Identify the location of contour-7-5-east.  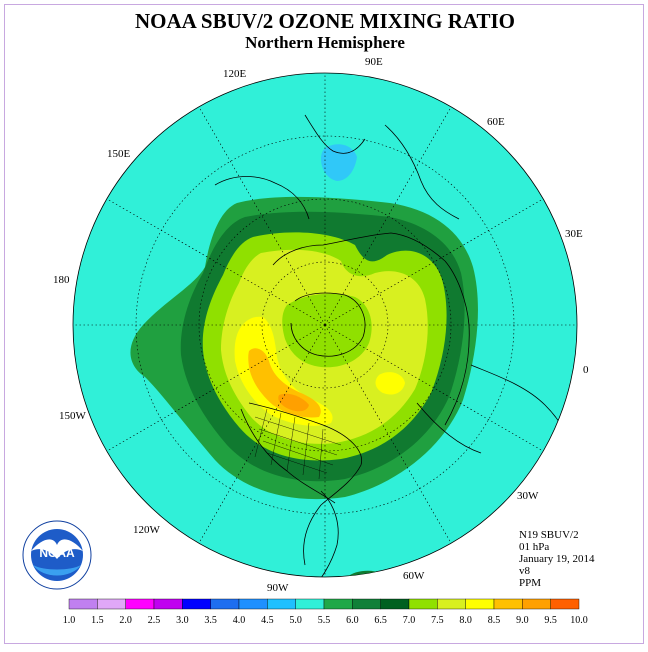
(390, 383).